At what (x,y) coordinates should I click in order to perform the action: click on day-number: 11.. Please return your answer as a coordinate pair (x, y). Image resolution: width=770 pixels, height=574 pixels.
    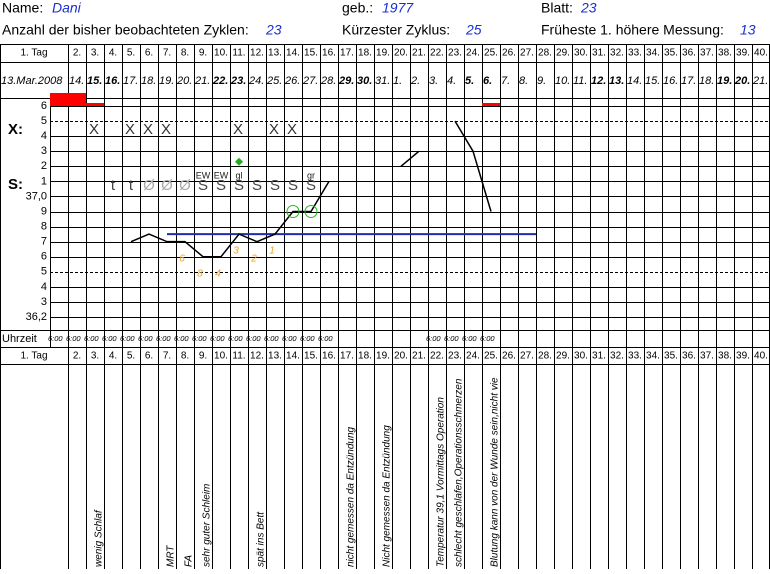
    Looking at the image, I should click on (238, 356).